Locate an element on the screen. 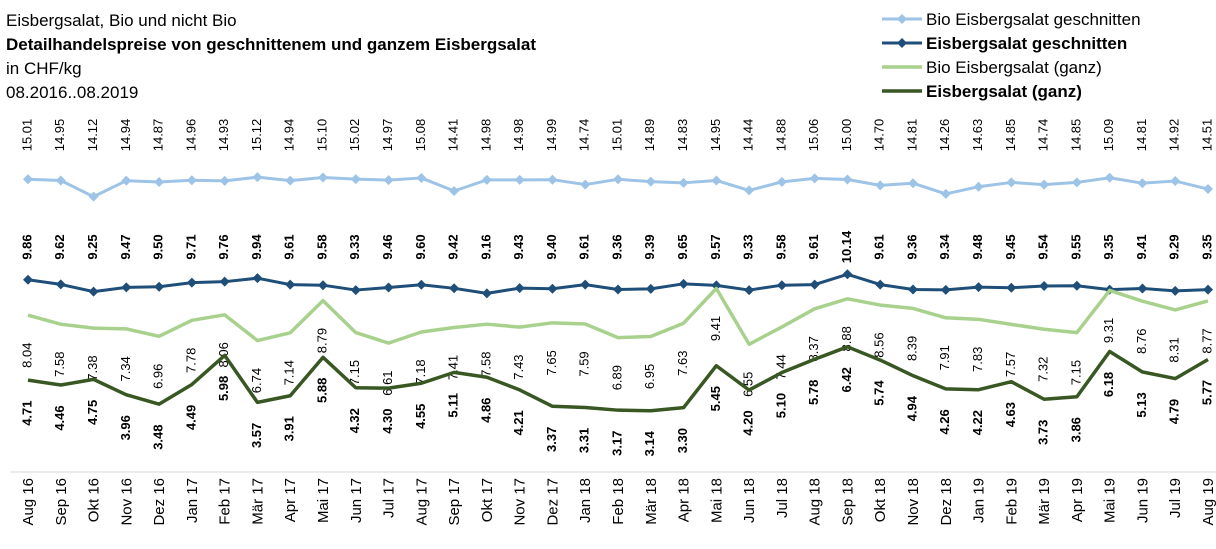 This screenshot has width=1216, height=549. data-label: 8.88 is located at coordinates (846, 338).